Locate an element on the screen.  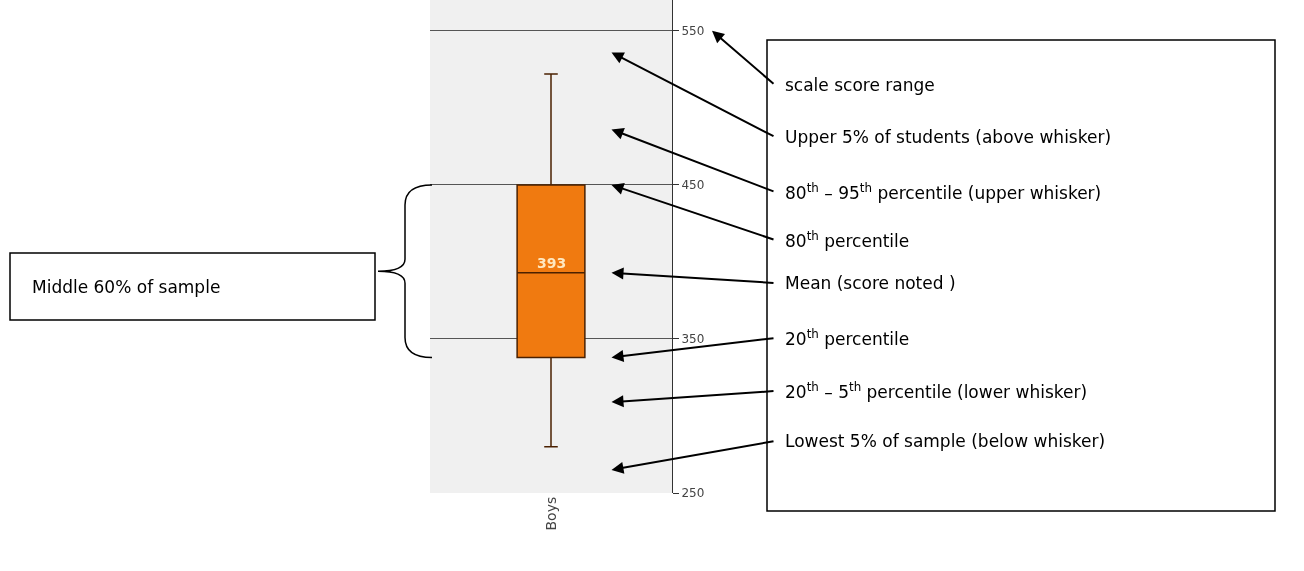
text: 20$^{th}$ percentile is located at coordinates (847, 338).